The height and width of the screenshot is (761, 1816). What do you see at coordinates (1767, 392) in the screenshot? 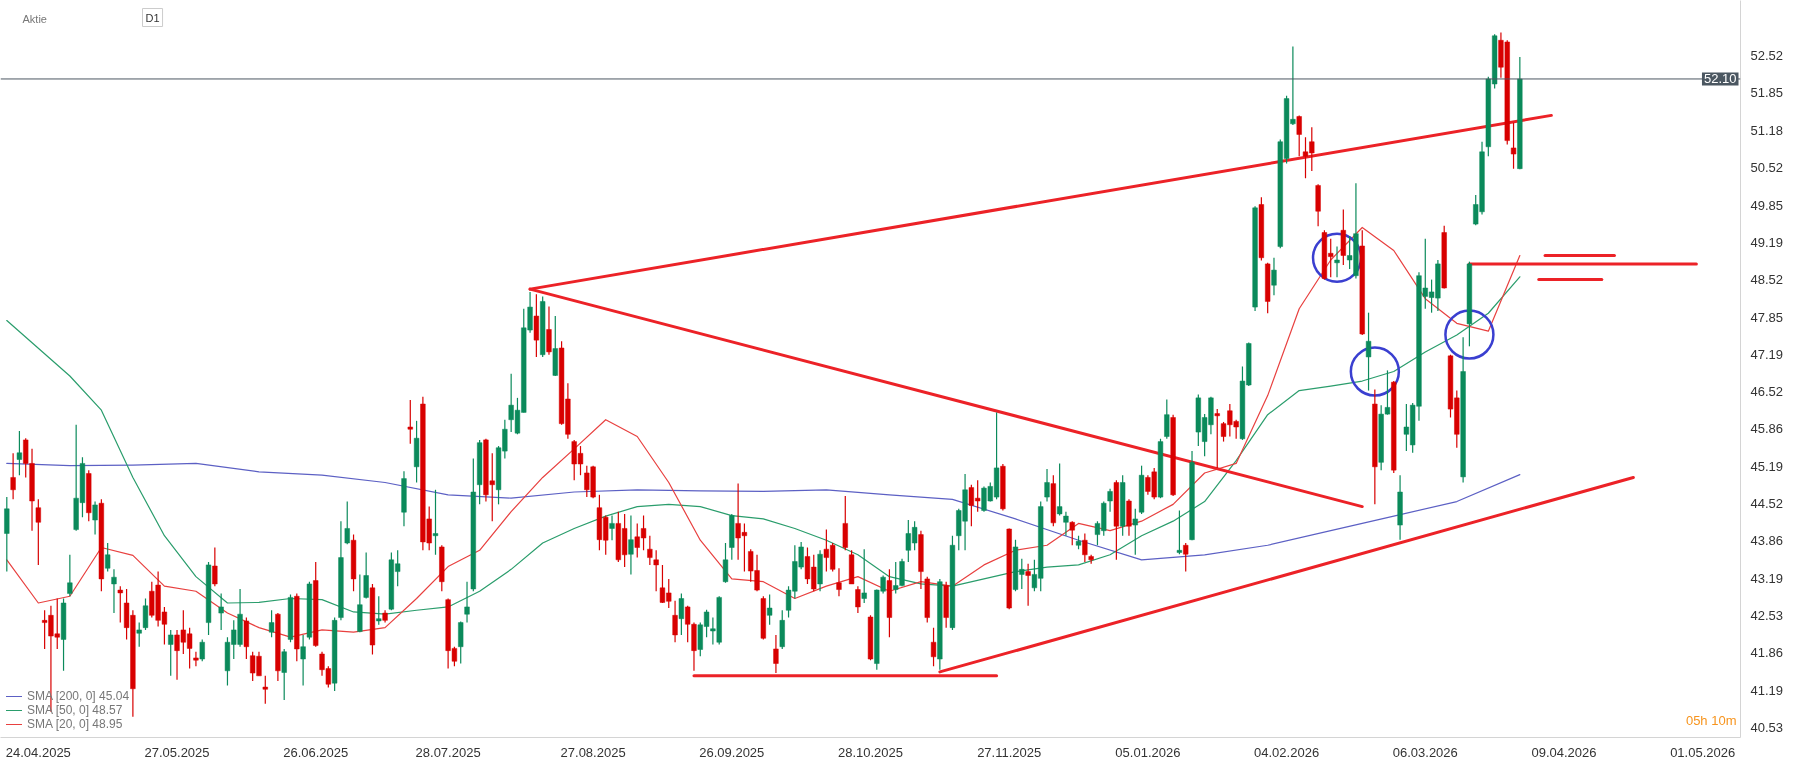
I see `y-tick-label: 46.52` at bounding box center [1767, 392].